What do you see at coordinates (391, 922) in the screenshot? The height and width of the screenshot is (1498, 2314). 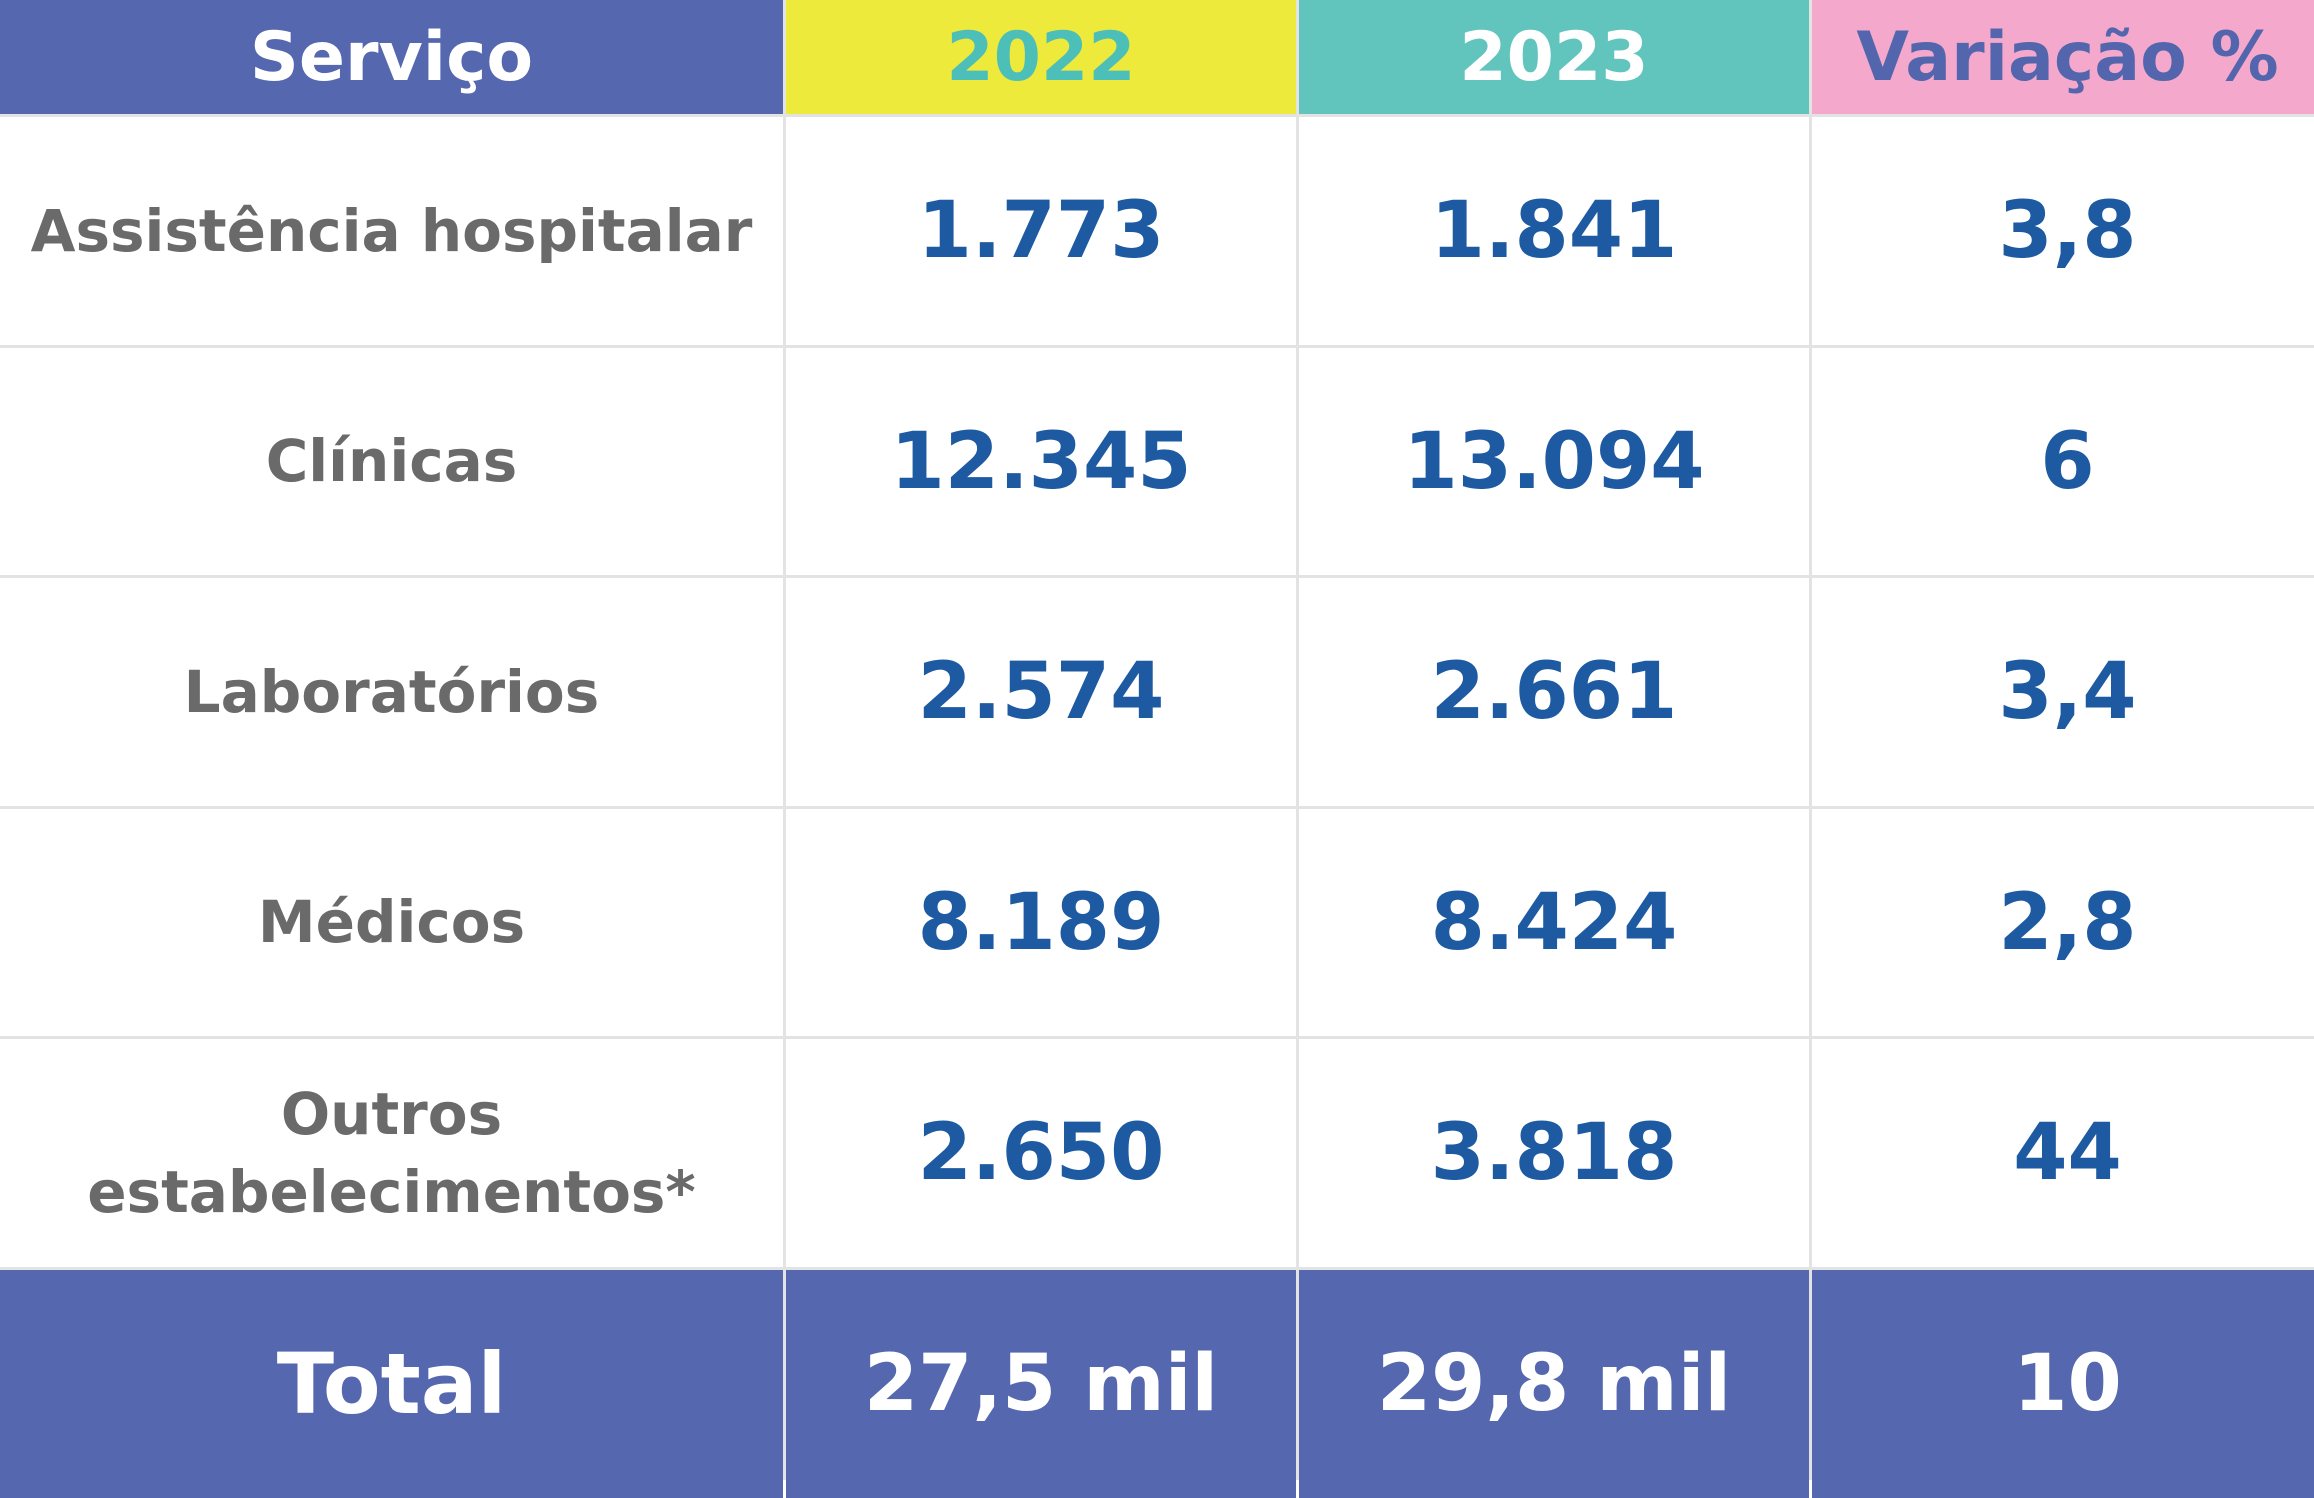 I see `row-label: Médicos` at bounding box center [391, 922].